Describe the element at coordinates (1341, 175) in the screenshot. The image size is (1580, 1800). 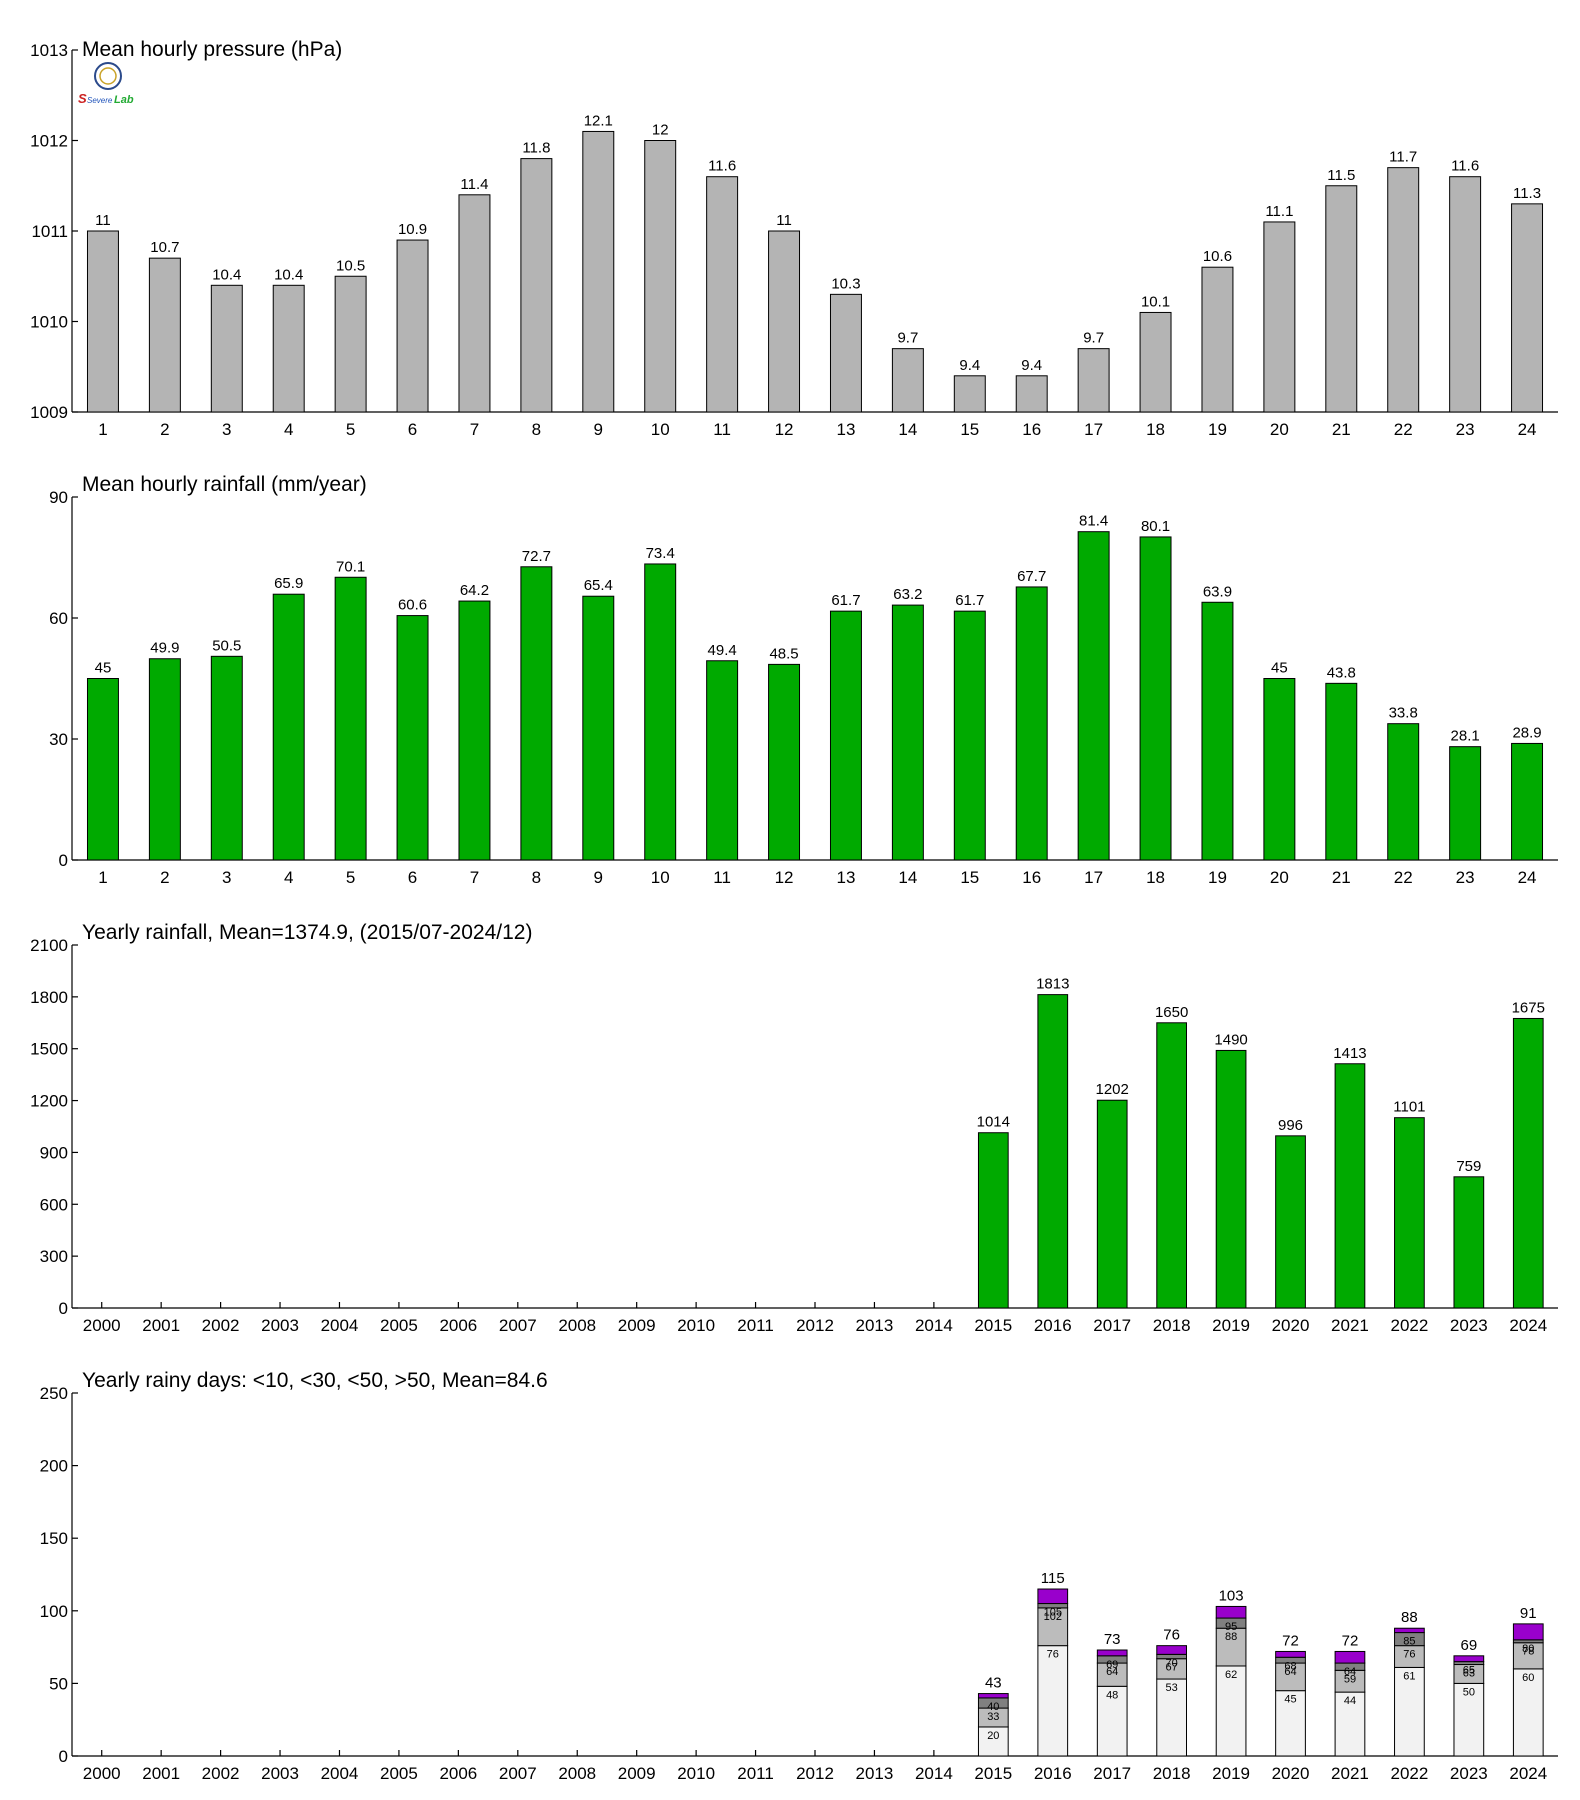
I see `pressure-data-label-21: 11.5` at that location.